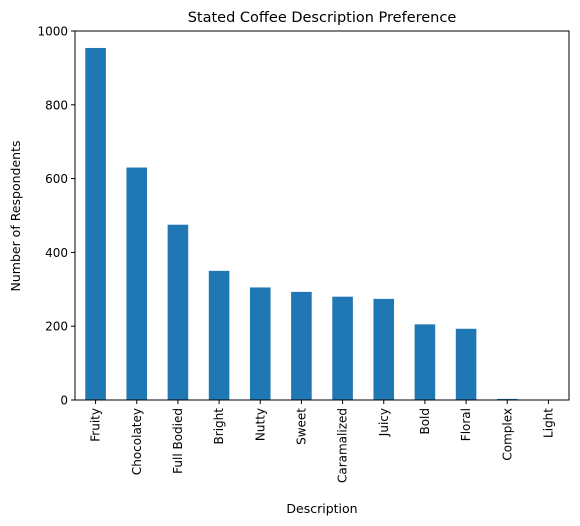 Image resolution: width=580 pixels, height=526 pixels. What do you see at coordinates (178, 312) in the screenshot?
I see `bar-full-bodied` at bounding box center [178, 312].